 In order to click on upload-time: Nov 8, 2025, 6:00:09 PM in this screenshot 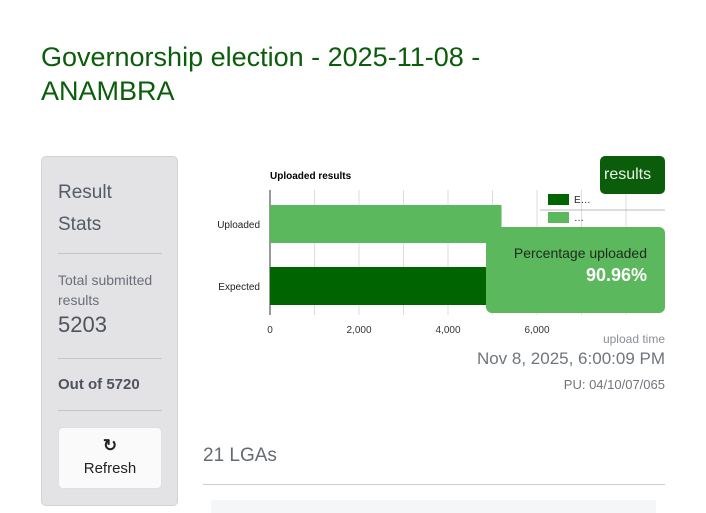, I will do `click(570, 358)`.